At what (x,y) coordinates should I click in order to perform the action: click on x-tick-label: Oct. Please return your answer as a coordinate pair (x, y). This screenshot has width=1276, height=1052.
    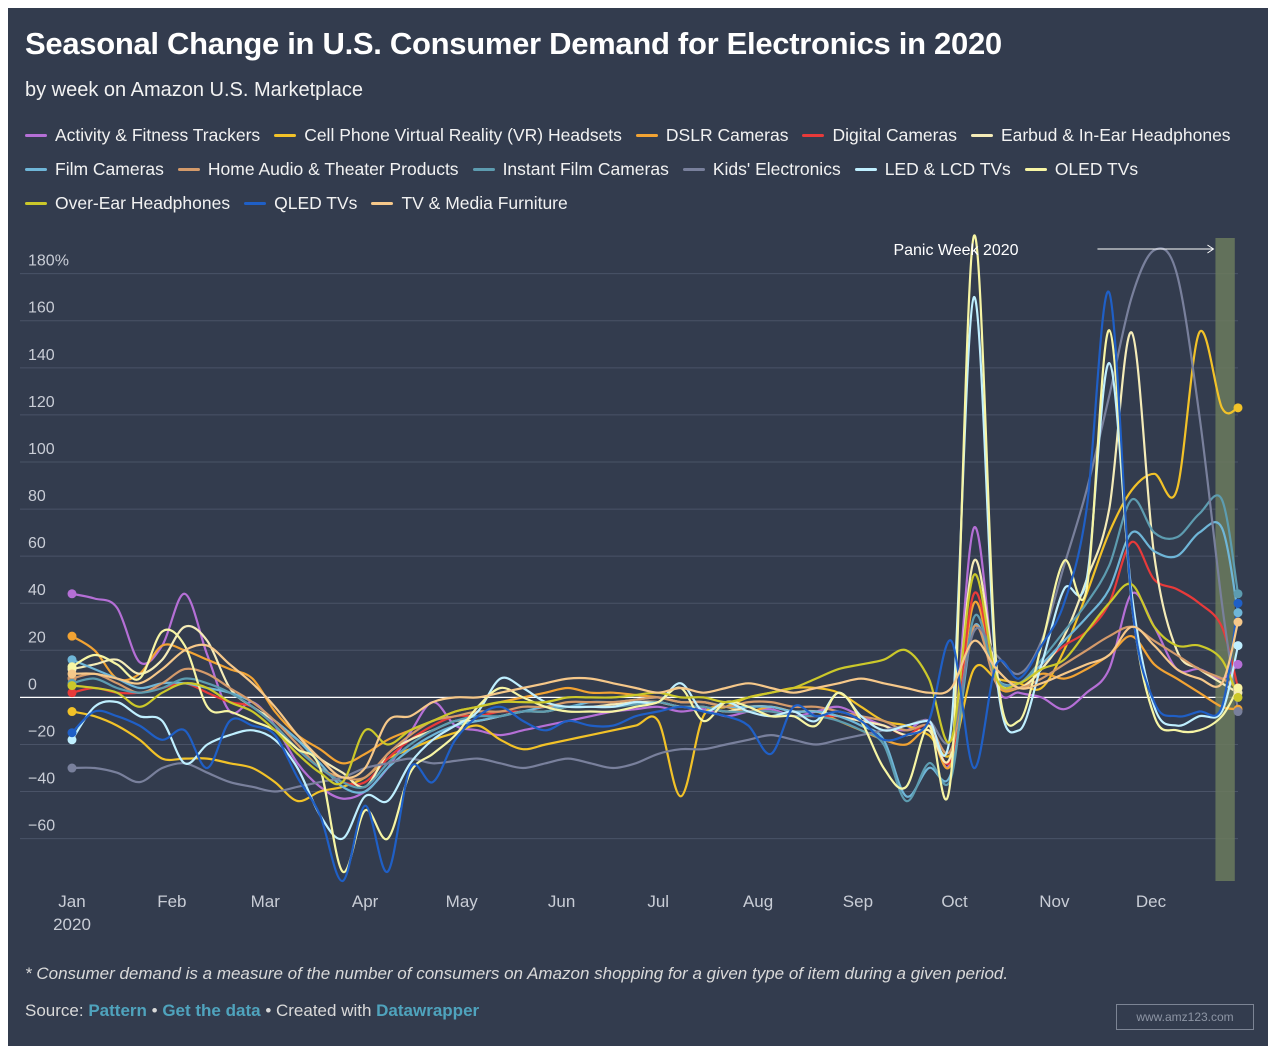
    Looking at the image, I should click on (954, 901).